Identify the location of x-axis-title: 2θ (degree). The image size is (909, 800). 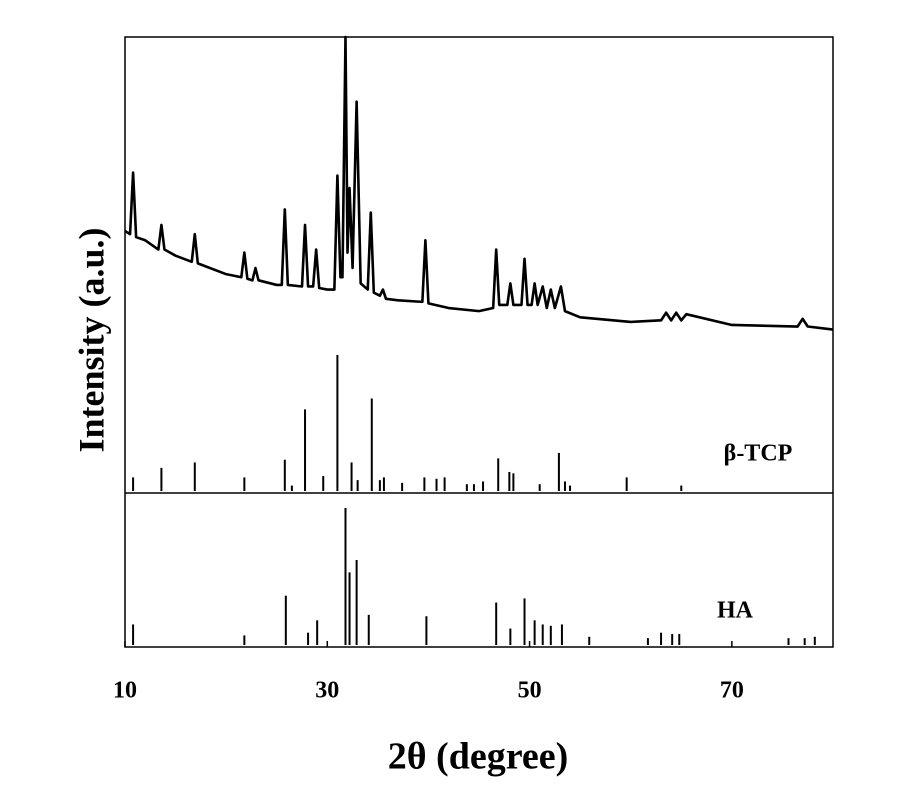
(478, 757).